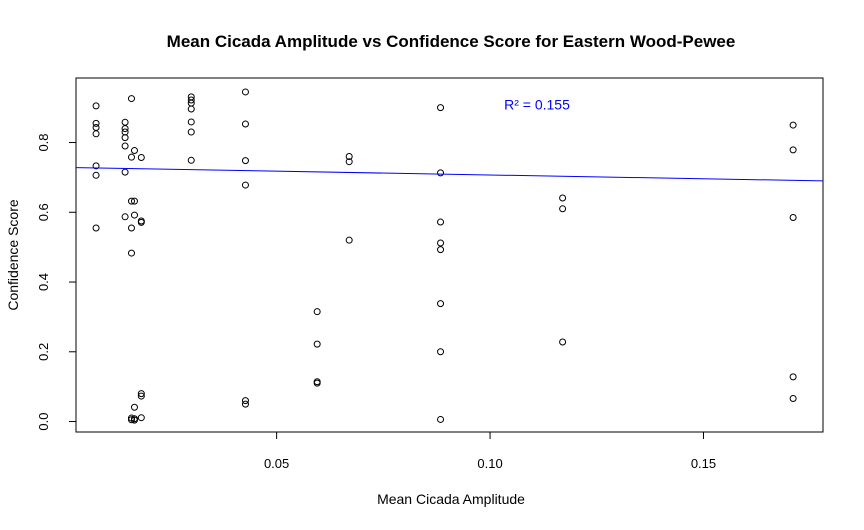 The height and width of the screenshot is (530, 864). I want to click on x-axis-label: Mean Cicada Amplitude, so click(451, 499).